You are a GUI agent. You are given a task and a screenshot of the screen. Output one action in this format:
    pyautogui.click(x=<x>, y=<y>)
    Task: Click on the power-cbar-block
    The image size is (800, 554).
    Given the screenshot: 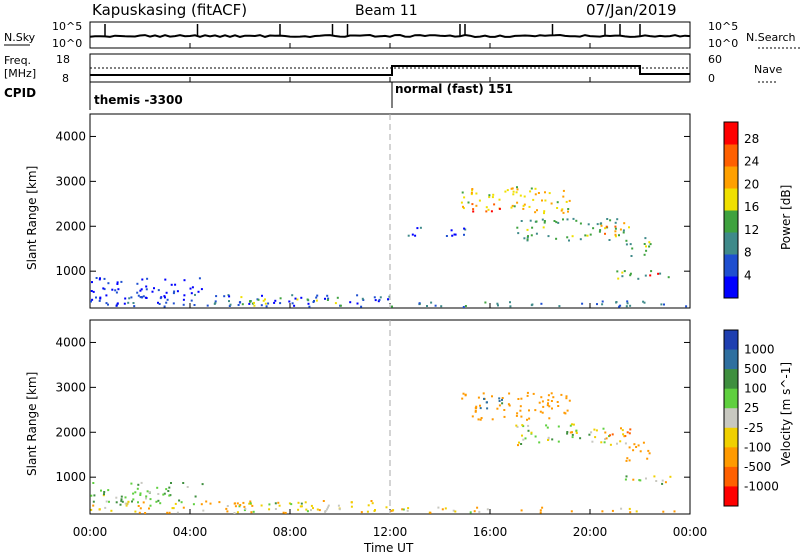 What is the action you would take?
    pyautogui.click(x=731, y=155)
    